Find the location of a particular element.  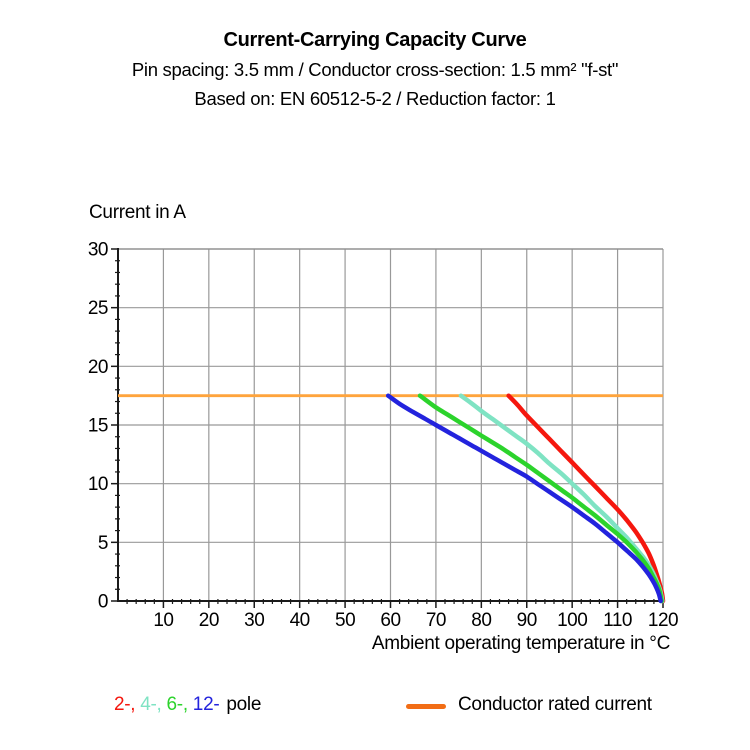

x-tick-label-70: 70 is located at coordinates (436, 620).